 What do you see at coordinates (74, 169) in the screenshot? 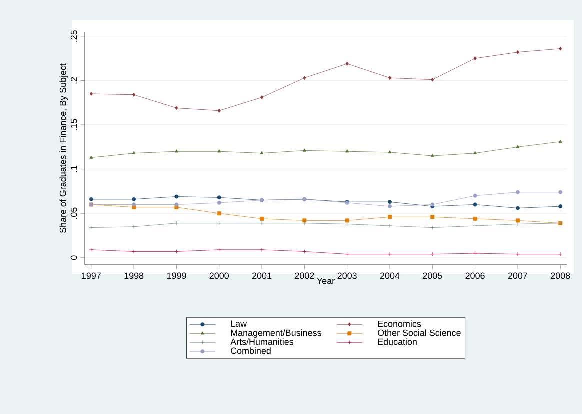
I see `y-tick-label: .1` at bounding box center [74, 169].